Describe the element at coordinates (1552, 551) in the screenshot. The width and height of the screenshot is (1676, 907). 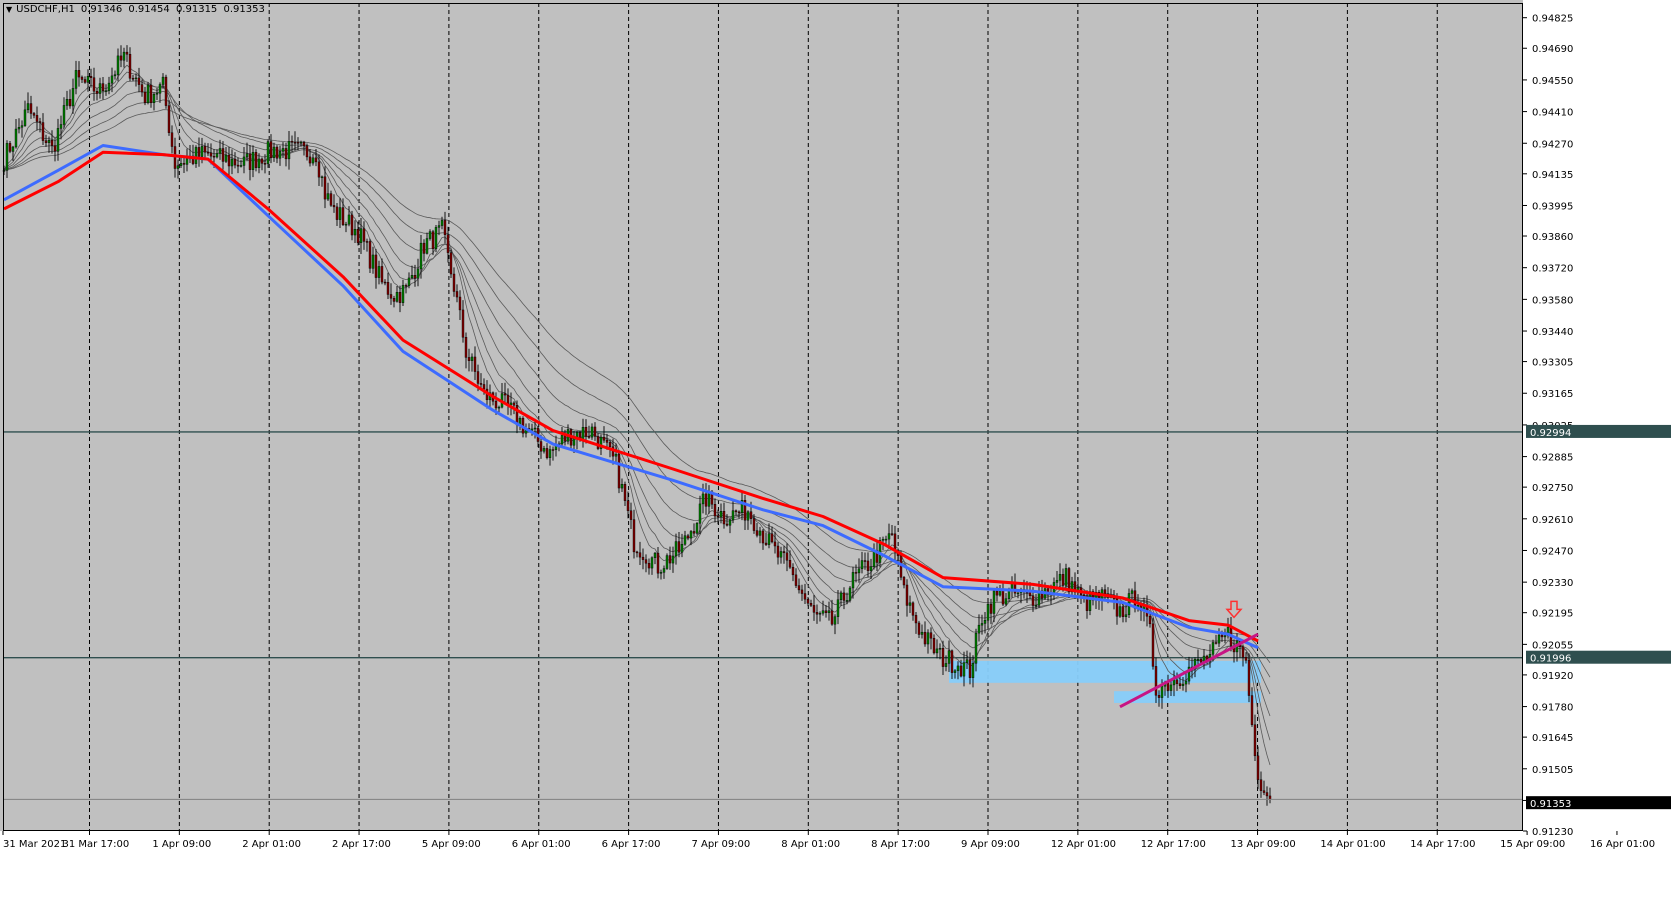
I see `y-tick-label: 0.92470` at that location.